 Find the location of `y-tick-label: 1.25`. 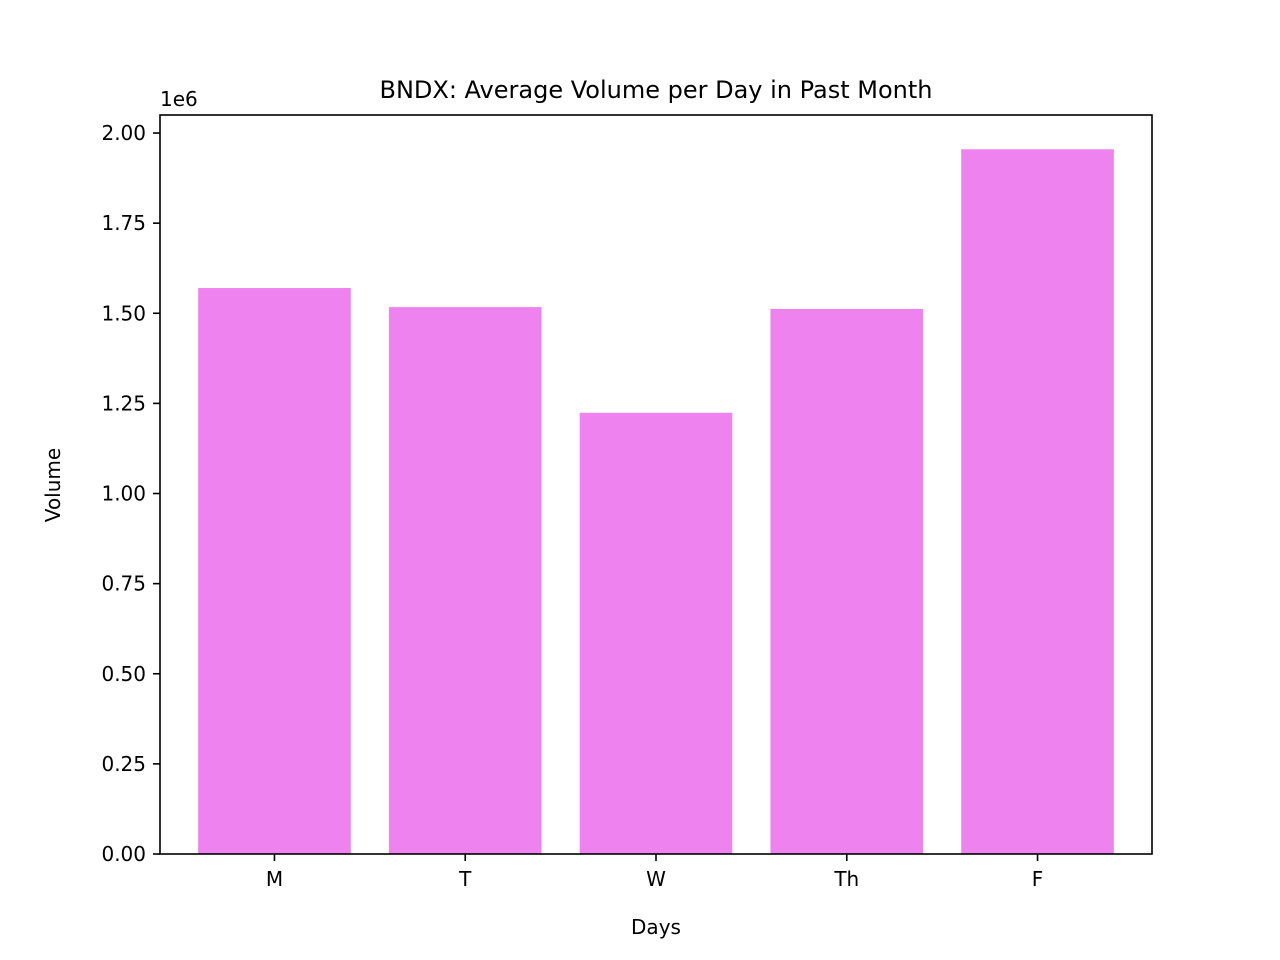

y-tick-label: 1.25 is located at coordinates (123, 403).